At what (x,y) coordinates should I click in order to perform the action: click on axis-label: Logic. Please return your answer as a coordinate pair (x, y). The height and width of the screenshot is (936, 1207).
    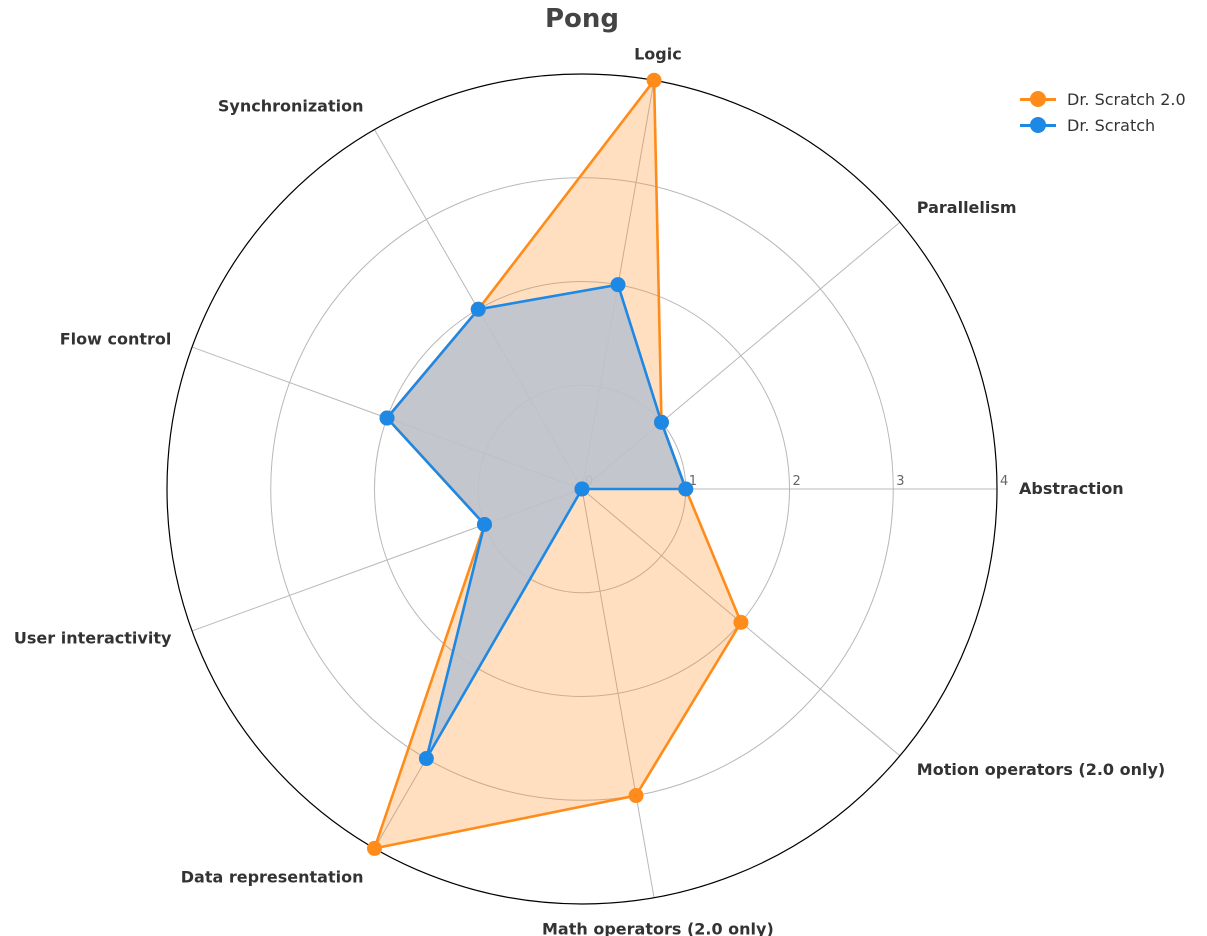
    Looking at the image, I should click on (658, 54).